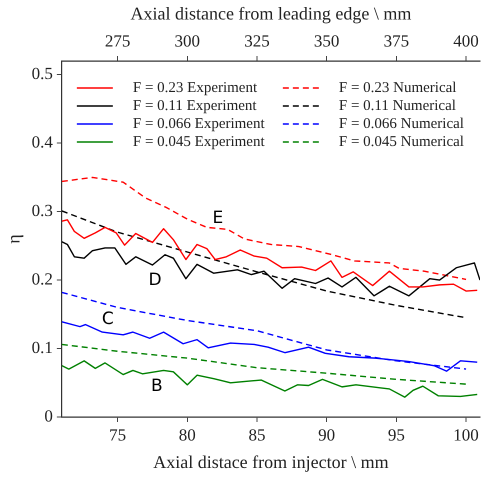  What do you see at coordinates (199, 142) in the screenshot?
I see `legend-label: F = 0.045 Experiment` at bounding box center [199, 142].